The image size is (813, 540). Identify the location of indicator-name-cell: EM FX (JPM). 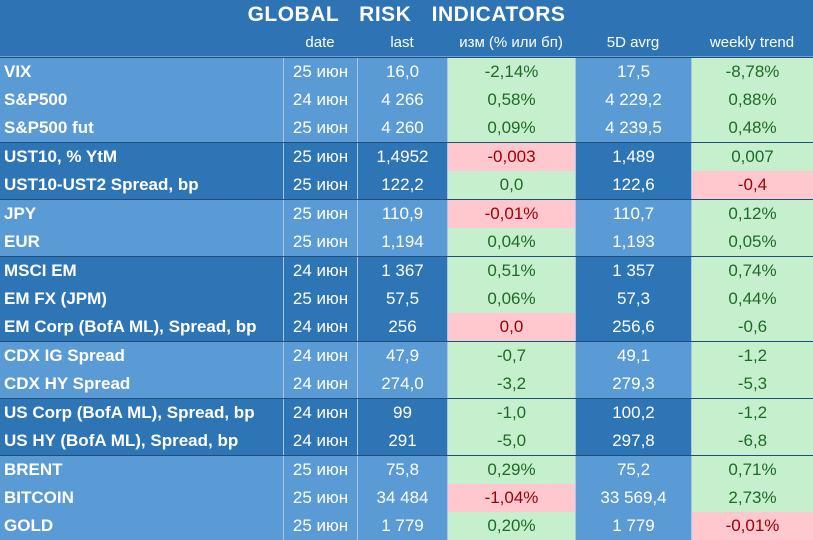
(141, 299).